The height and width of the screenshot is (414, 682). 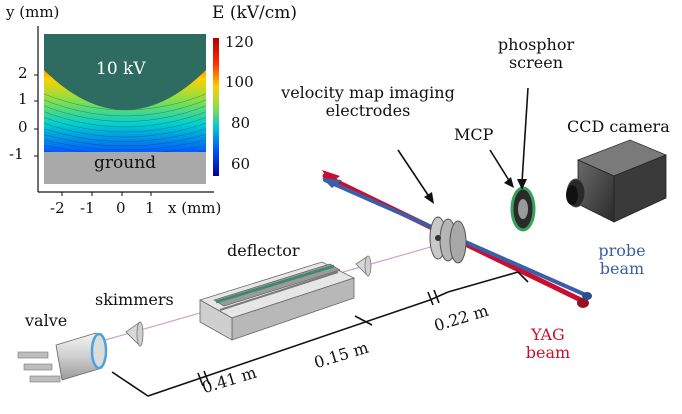 What do you see at coordinates (587, 296) in the screenshot?
I see `probe-beam-end` at bounding box center [587, 296].